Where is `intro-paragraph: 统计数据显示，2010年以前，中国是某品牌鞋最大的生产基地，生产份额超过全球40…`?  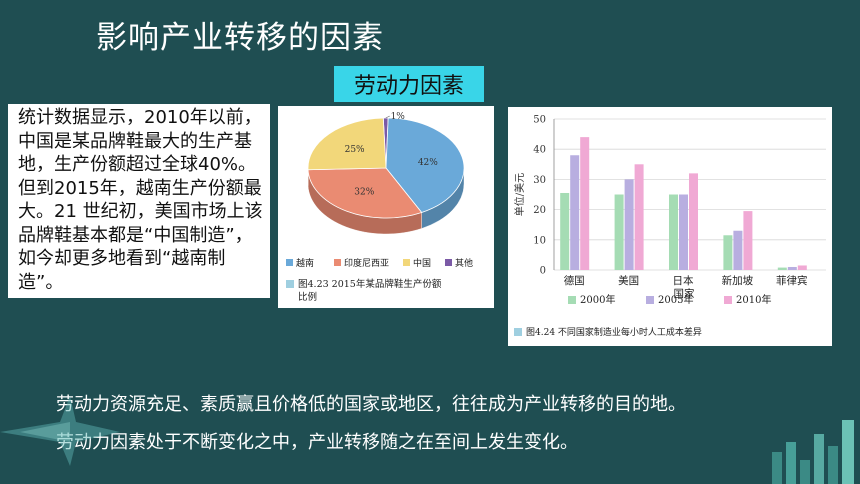 intro-paragraph: 统计数据显示，2010年以前，中国是某品牌鞋最大的生产基地，生产份额超过全球40… is located at coordinates (139, 201).